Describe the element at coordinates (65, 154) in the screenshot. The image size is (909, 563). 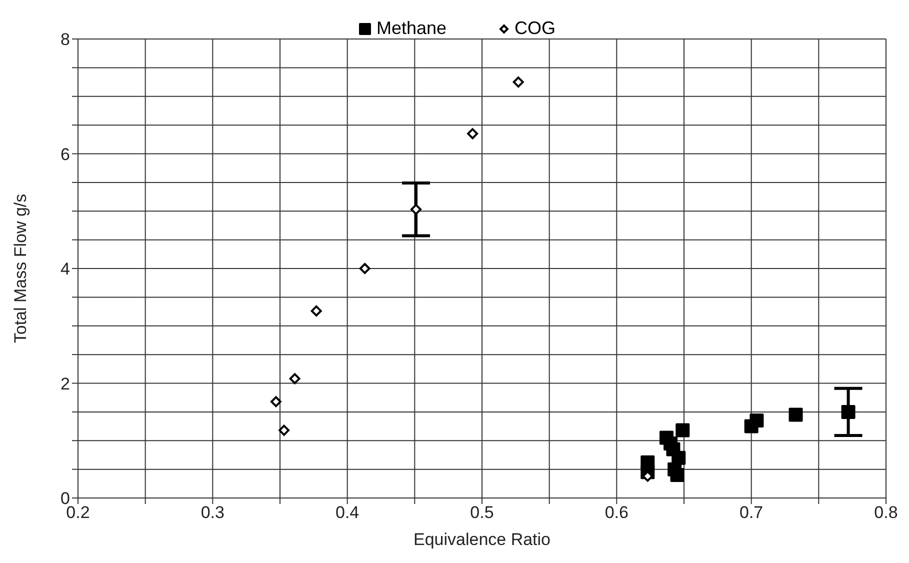
I see `y-tick-label: 6` at that location.